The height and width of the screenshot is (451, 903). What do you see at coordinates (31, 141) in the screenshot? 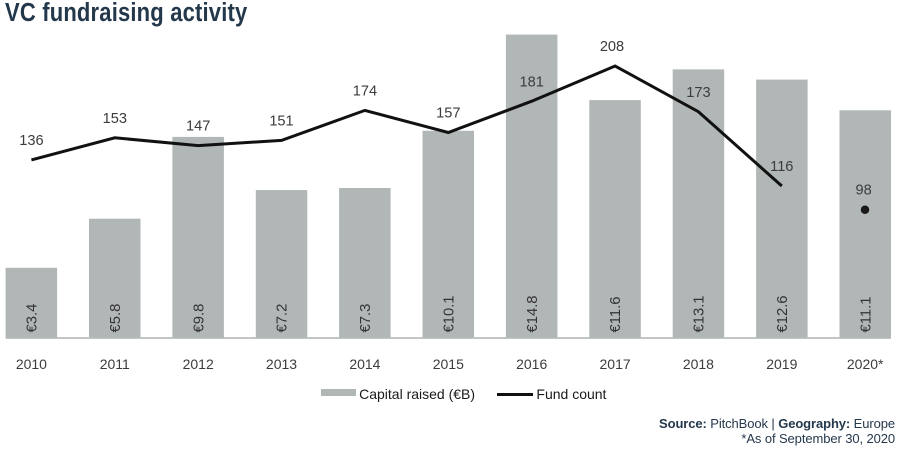
I see `svg-text: 136` at bounding box center [31, 141].